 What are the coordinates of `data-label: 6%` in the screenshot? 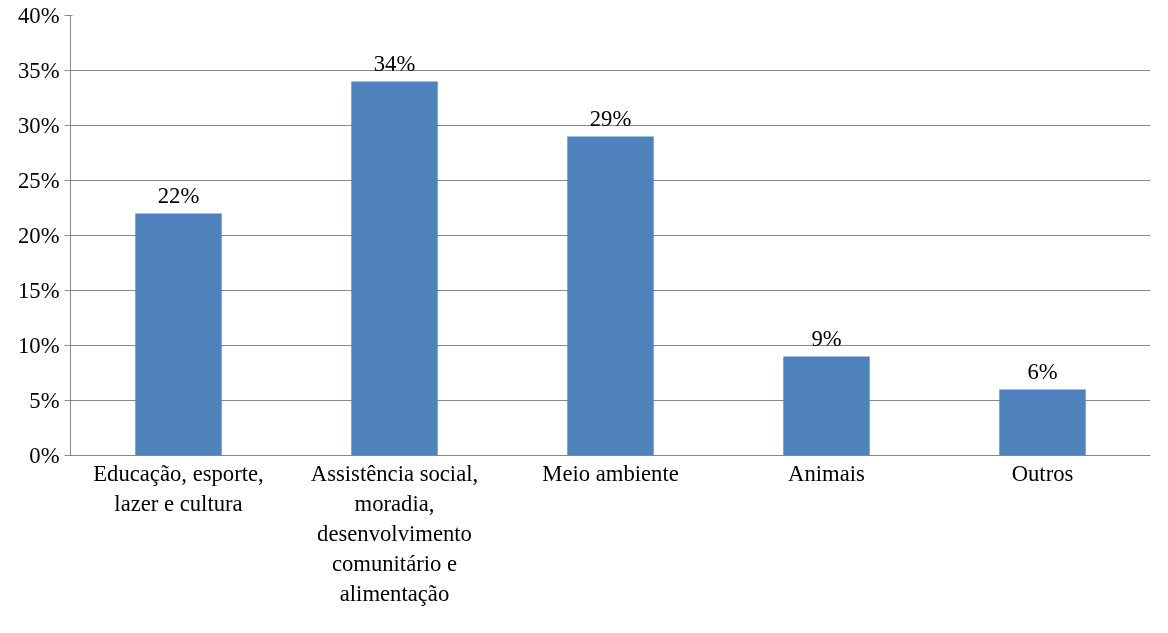 It's located at (1042, 371).